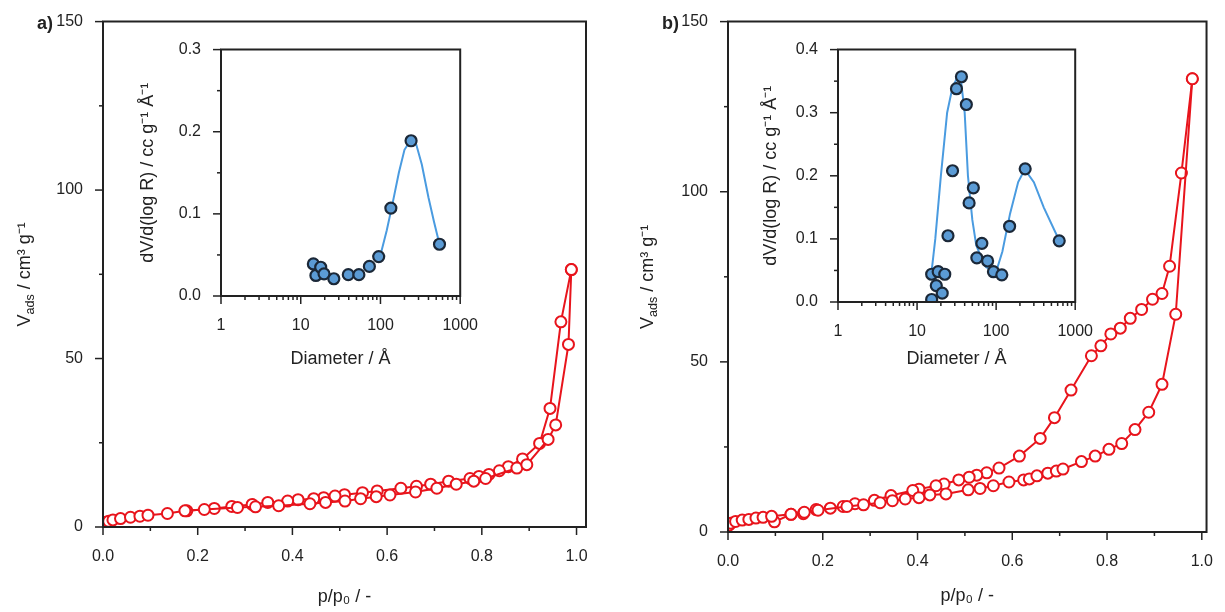 Image resolution: width=1225 pixels, height=612 pixels. Describe the element at coordinates (45, 22) in the screenshot. I see `chart-title: a)` at that location.